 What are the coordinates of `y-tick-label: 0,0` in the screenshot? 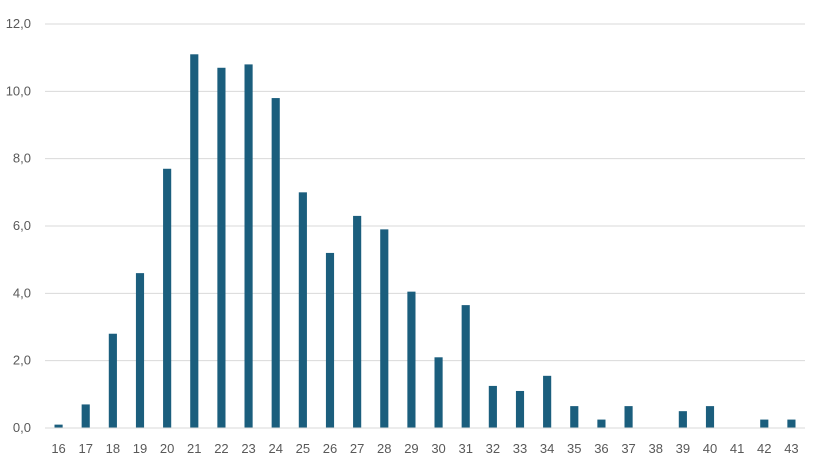 It's located at (22, 427).